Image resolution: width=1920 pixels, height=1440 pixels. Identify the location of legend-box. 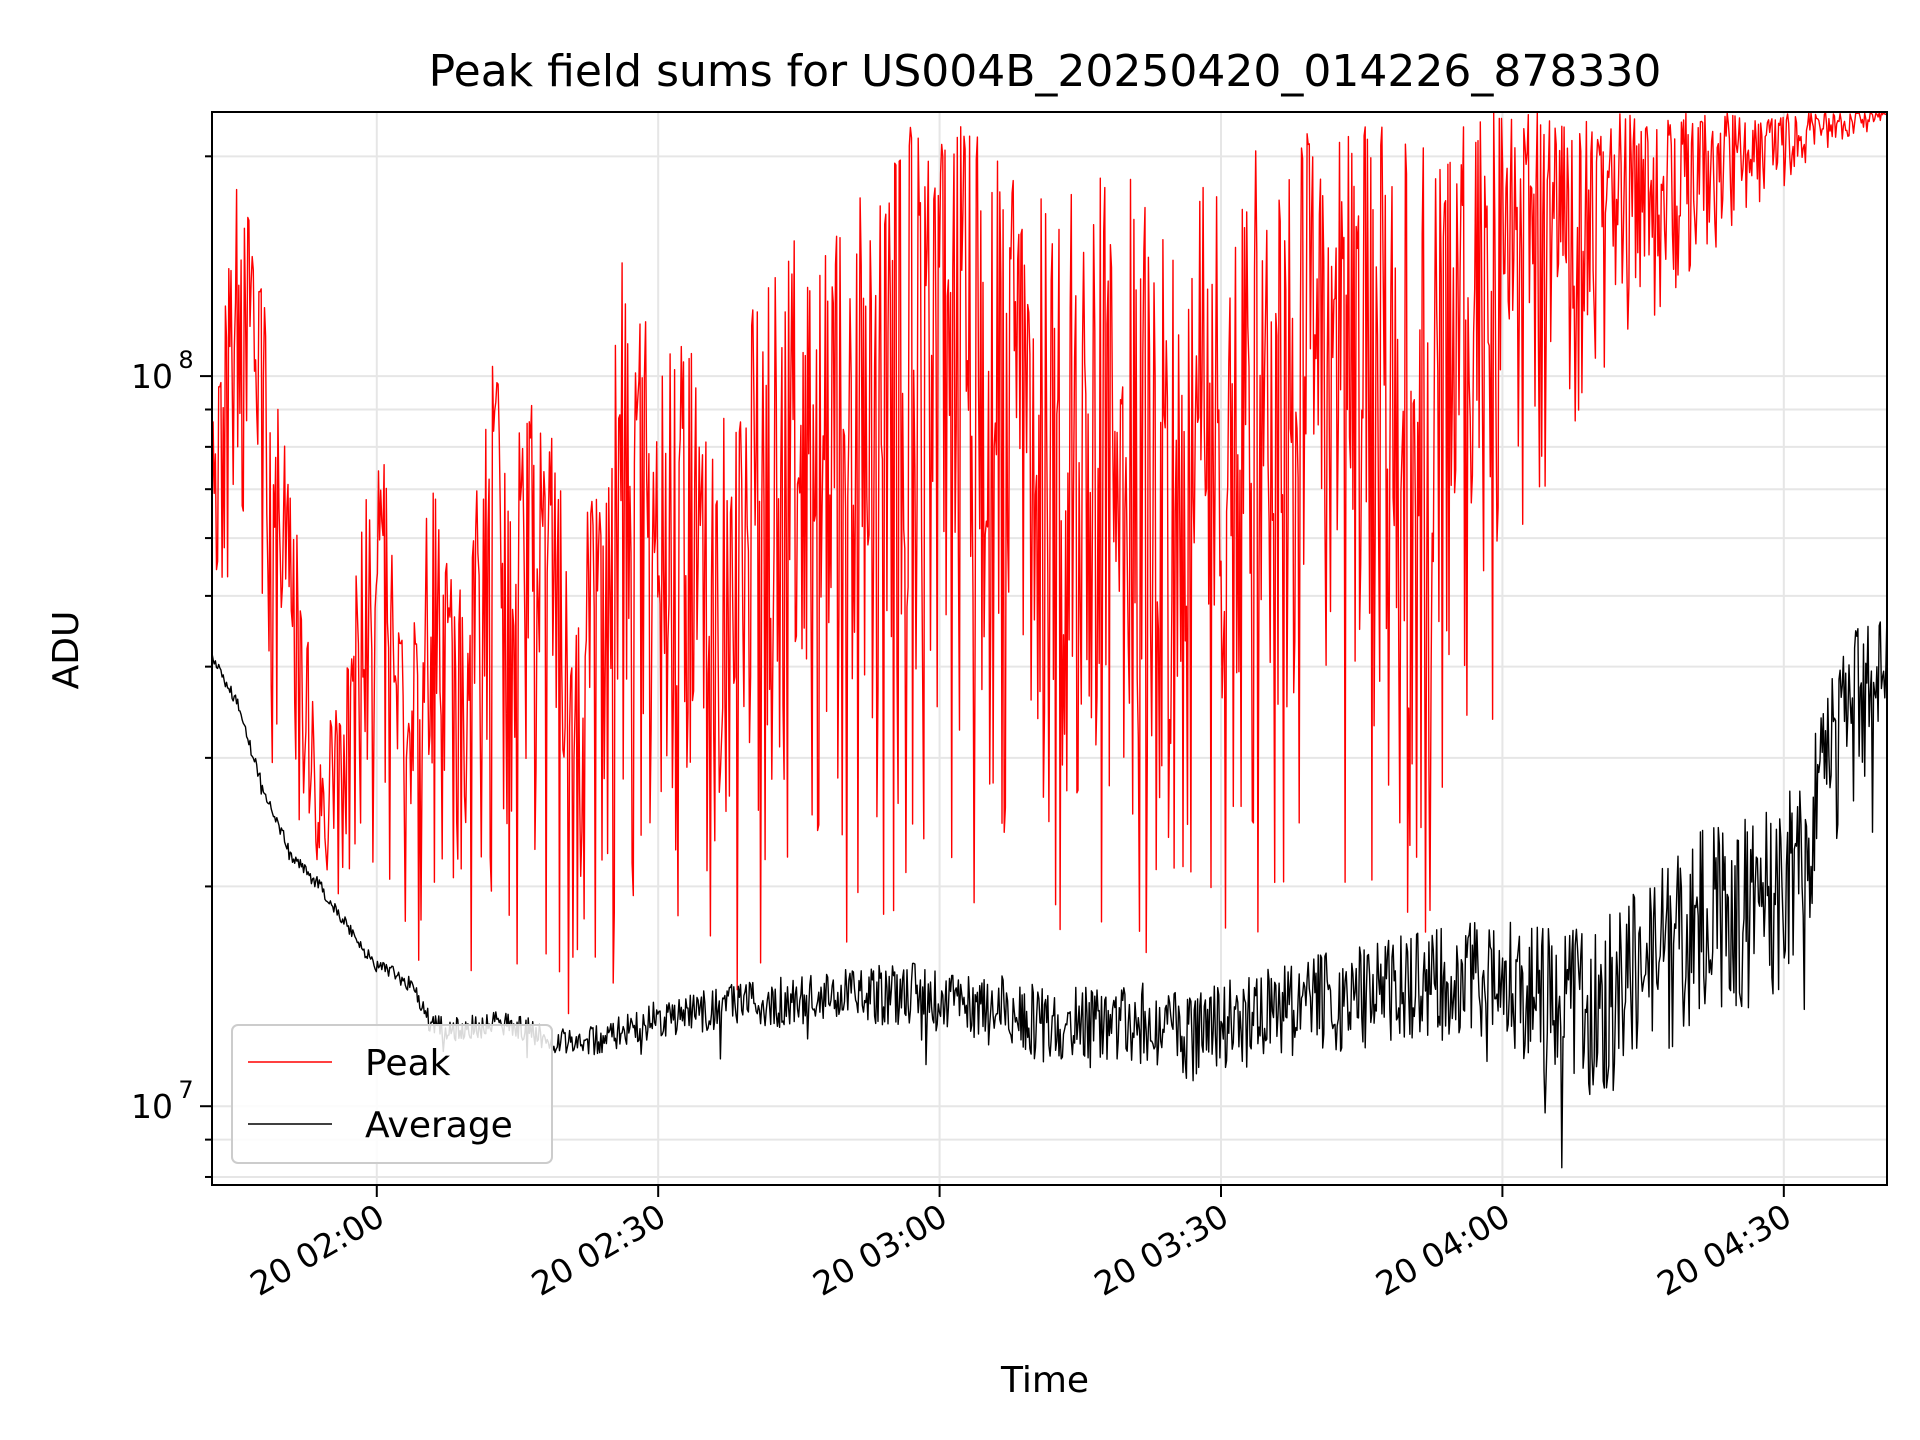
(392, 1094).